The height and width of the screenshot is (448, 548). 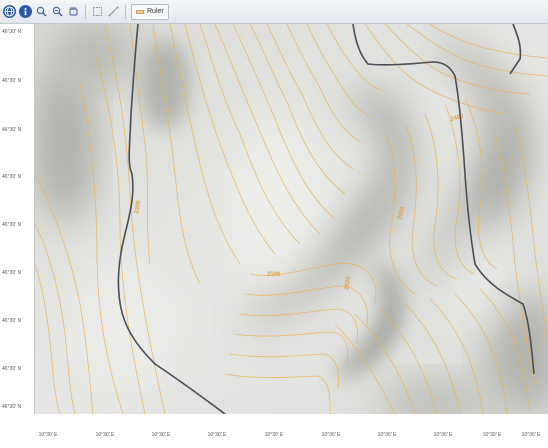 I want to click on contour-label: 2600, so click(x=348, y=283).